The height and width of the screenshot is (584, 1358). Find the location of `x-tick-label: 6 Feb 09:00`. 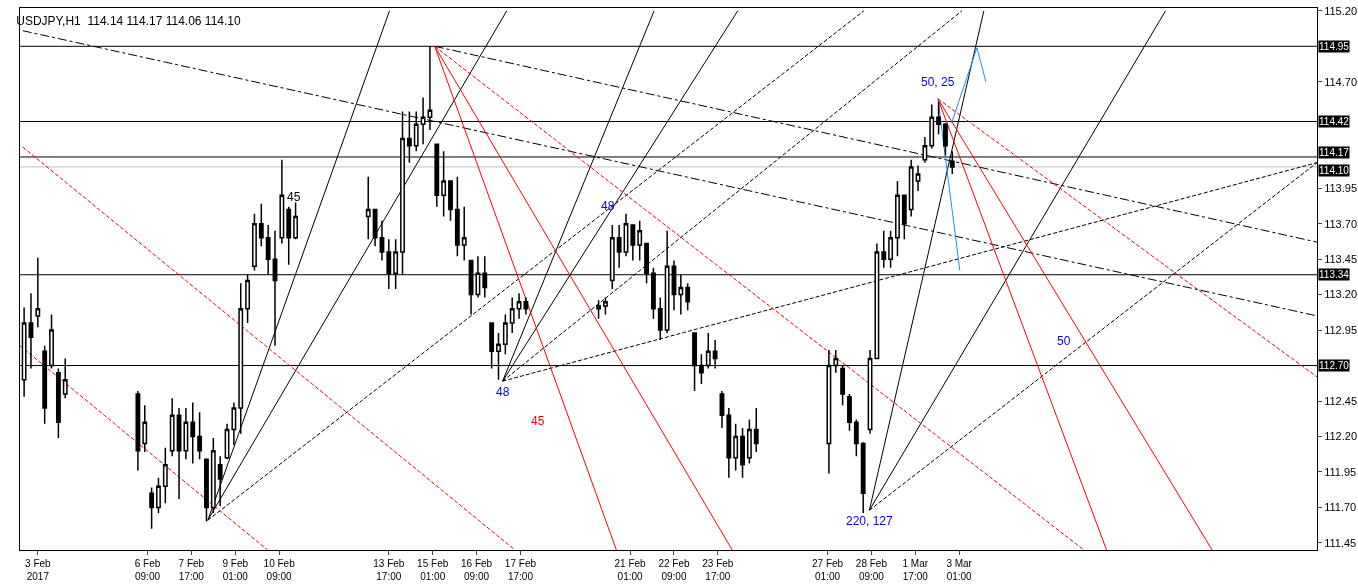

x-tick-label: 6 Feb 09:00 is located at coordinates (147, 570).